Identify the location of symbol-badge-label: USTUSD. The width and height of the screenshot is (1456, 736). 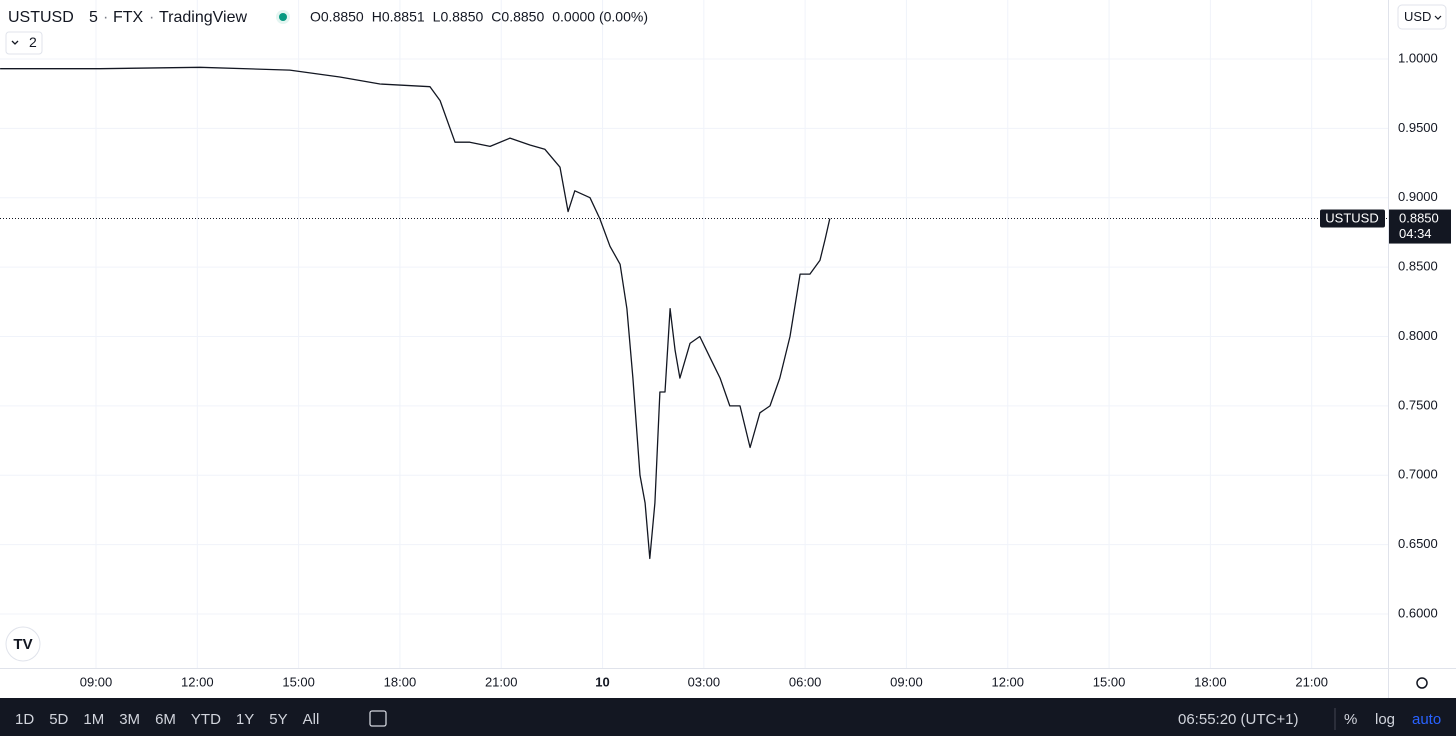
(1351, 217).